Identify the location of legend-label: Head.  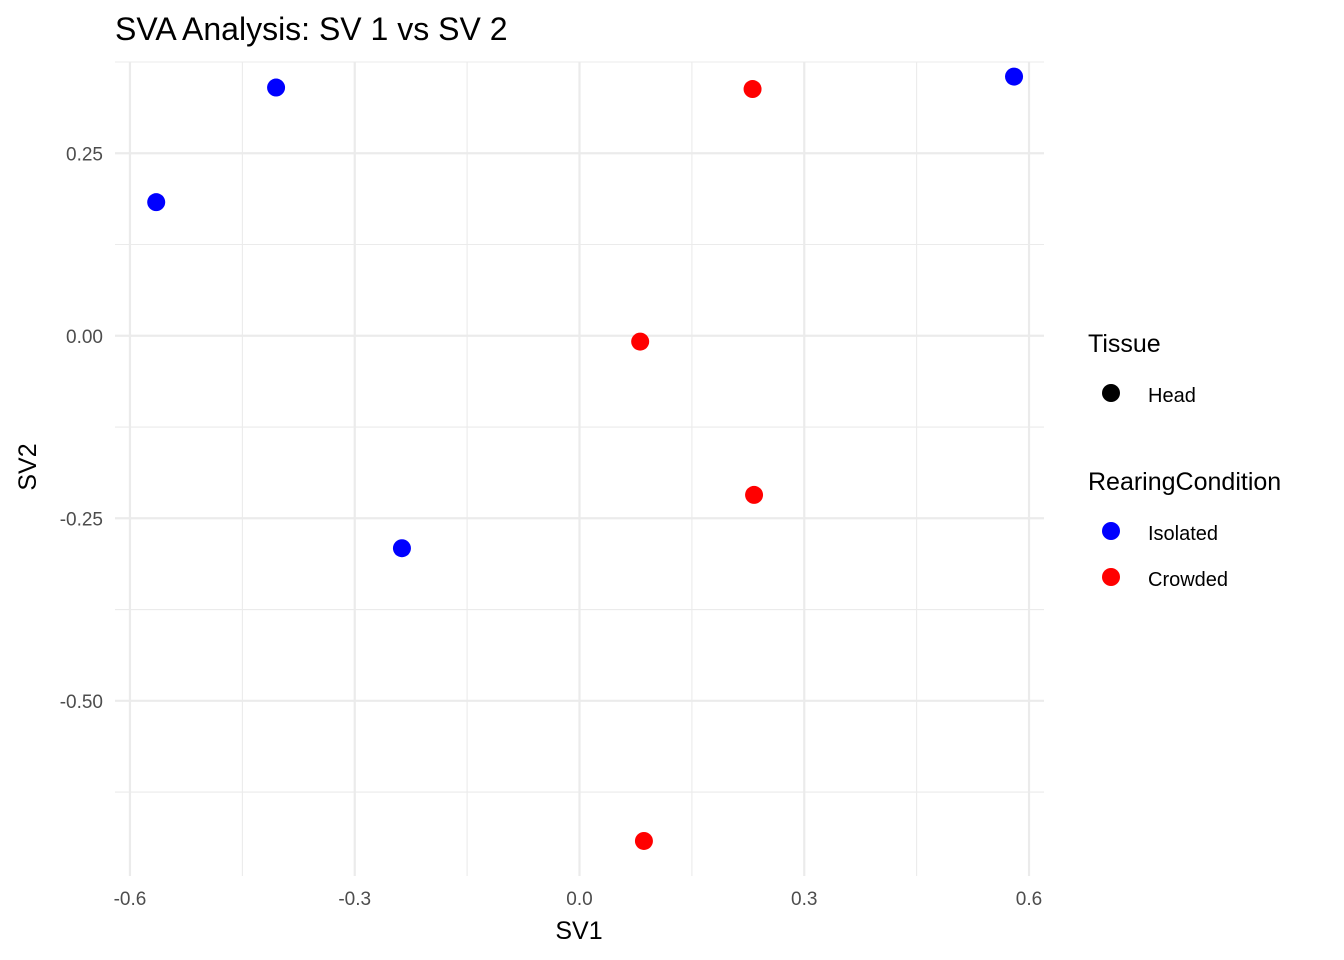
(1172, 396).